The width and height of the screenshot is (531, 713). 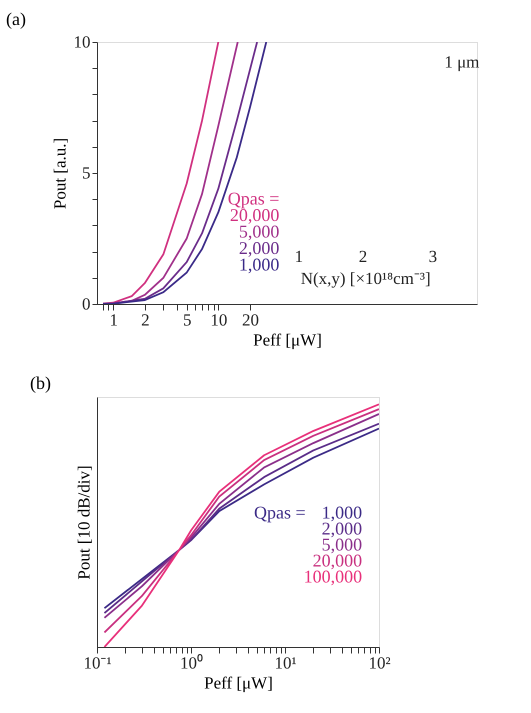 What do you see at coordinates (86, 173) in the screenshot?
I see `y-tick-label: 5` at bounding box center [86, 173].